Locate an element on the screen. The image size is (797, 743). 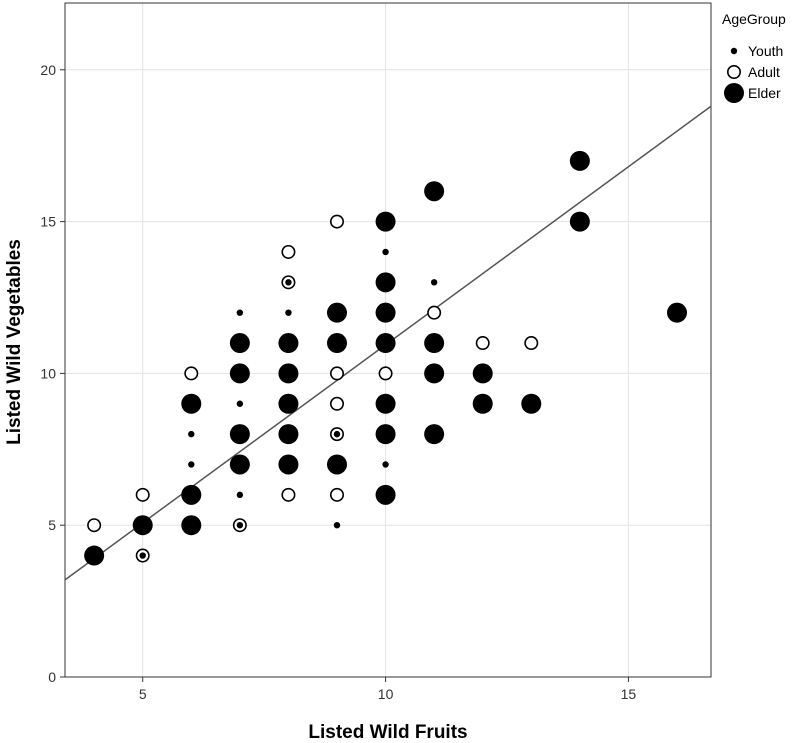
y-axis-ticks: 0 5 10 15 20 is located at coordinates (52, 373).